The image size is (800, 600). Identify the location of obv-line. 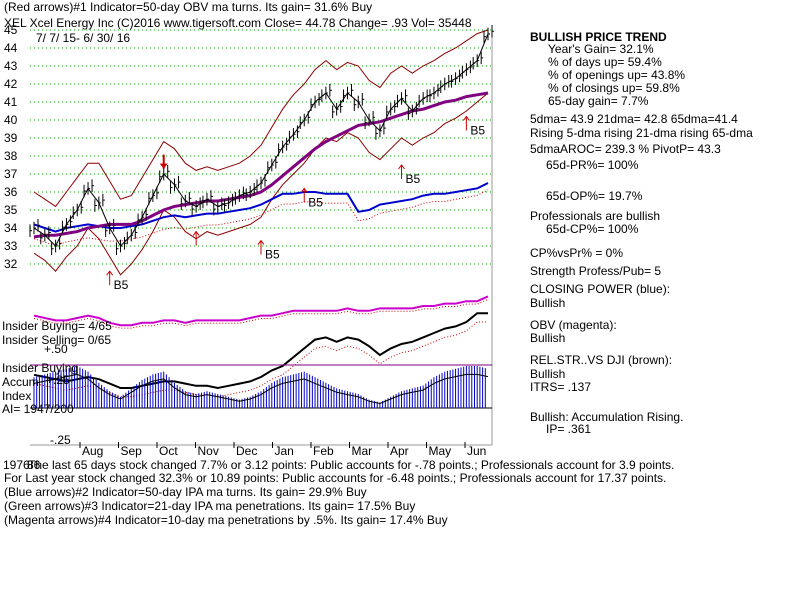
(261, 311).